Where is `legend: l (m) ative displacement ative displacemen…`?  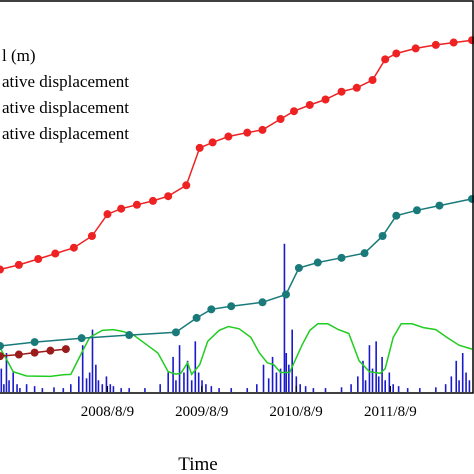
legend: l (m) ative displacement ative displacemen… is located at coordinates (65, 94).